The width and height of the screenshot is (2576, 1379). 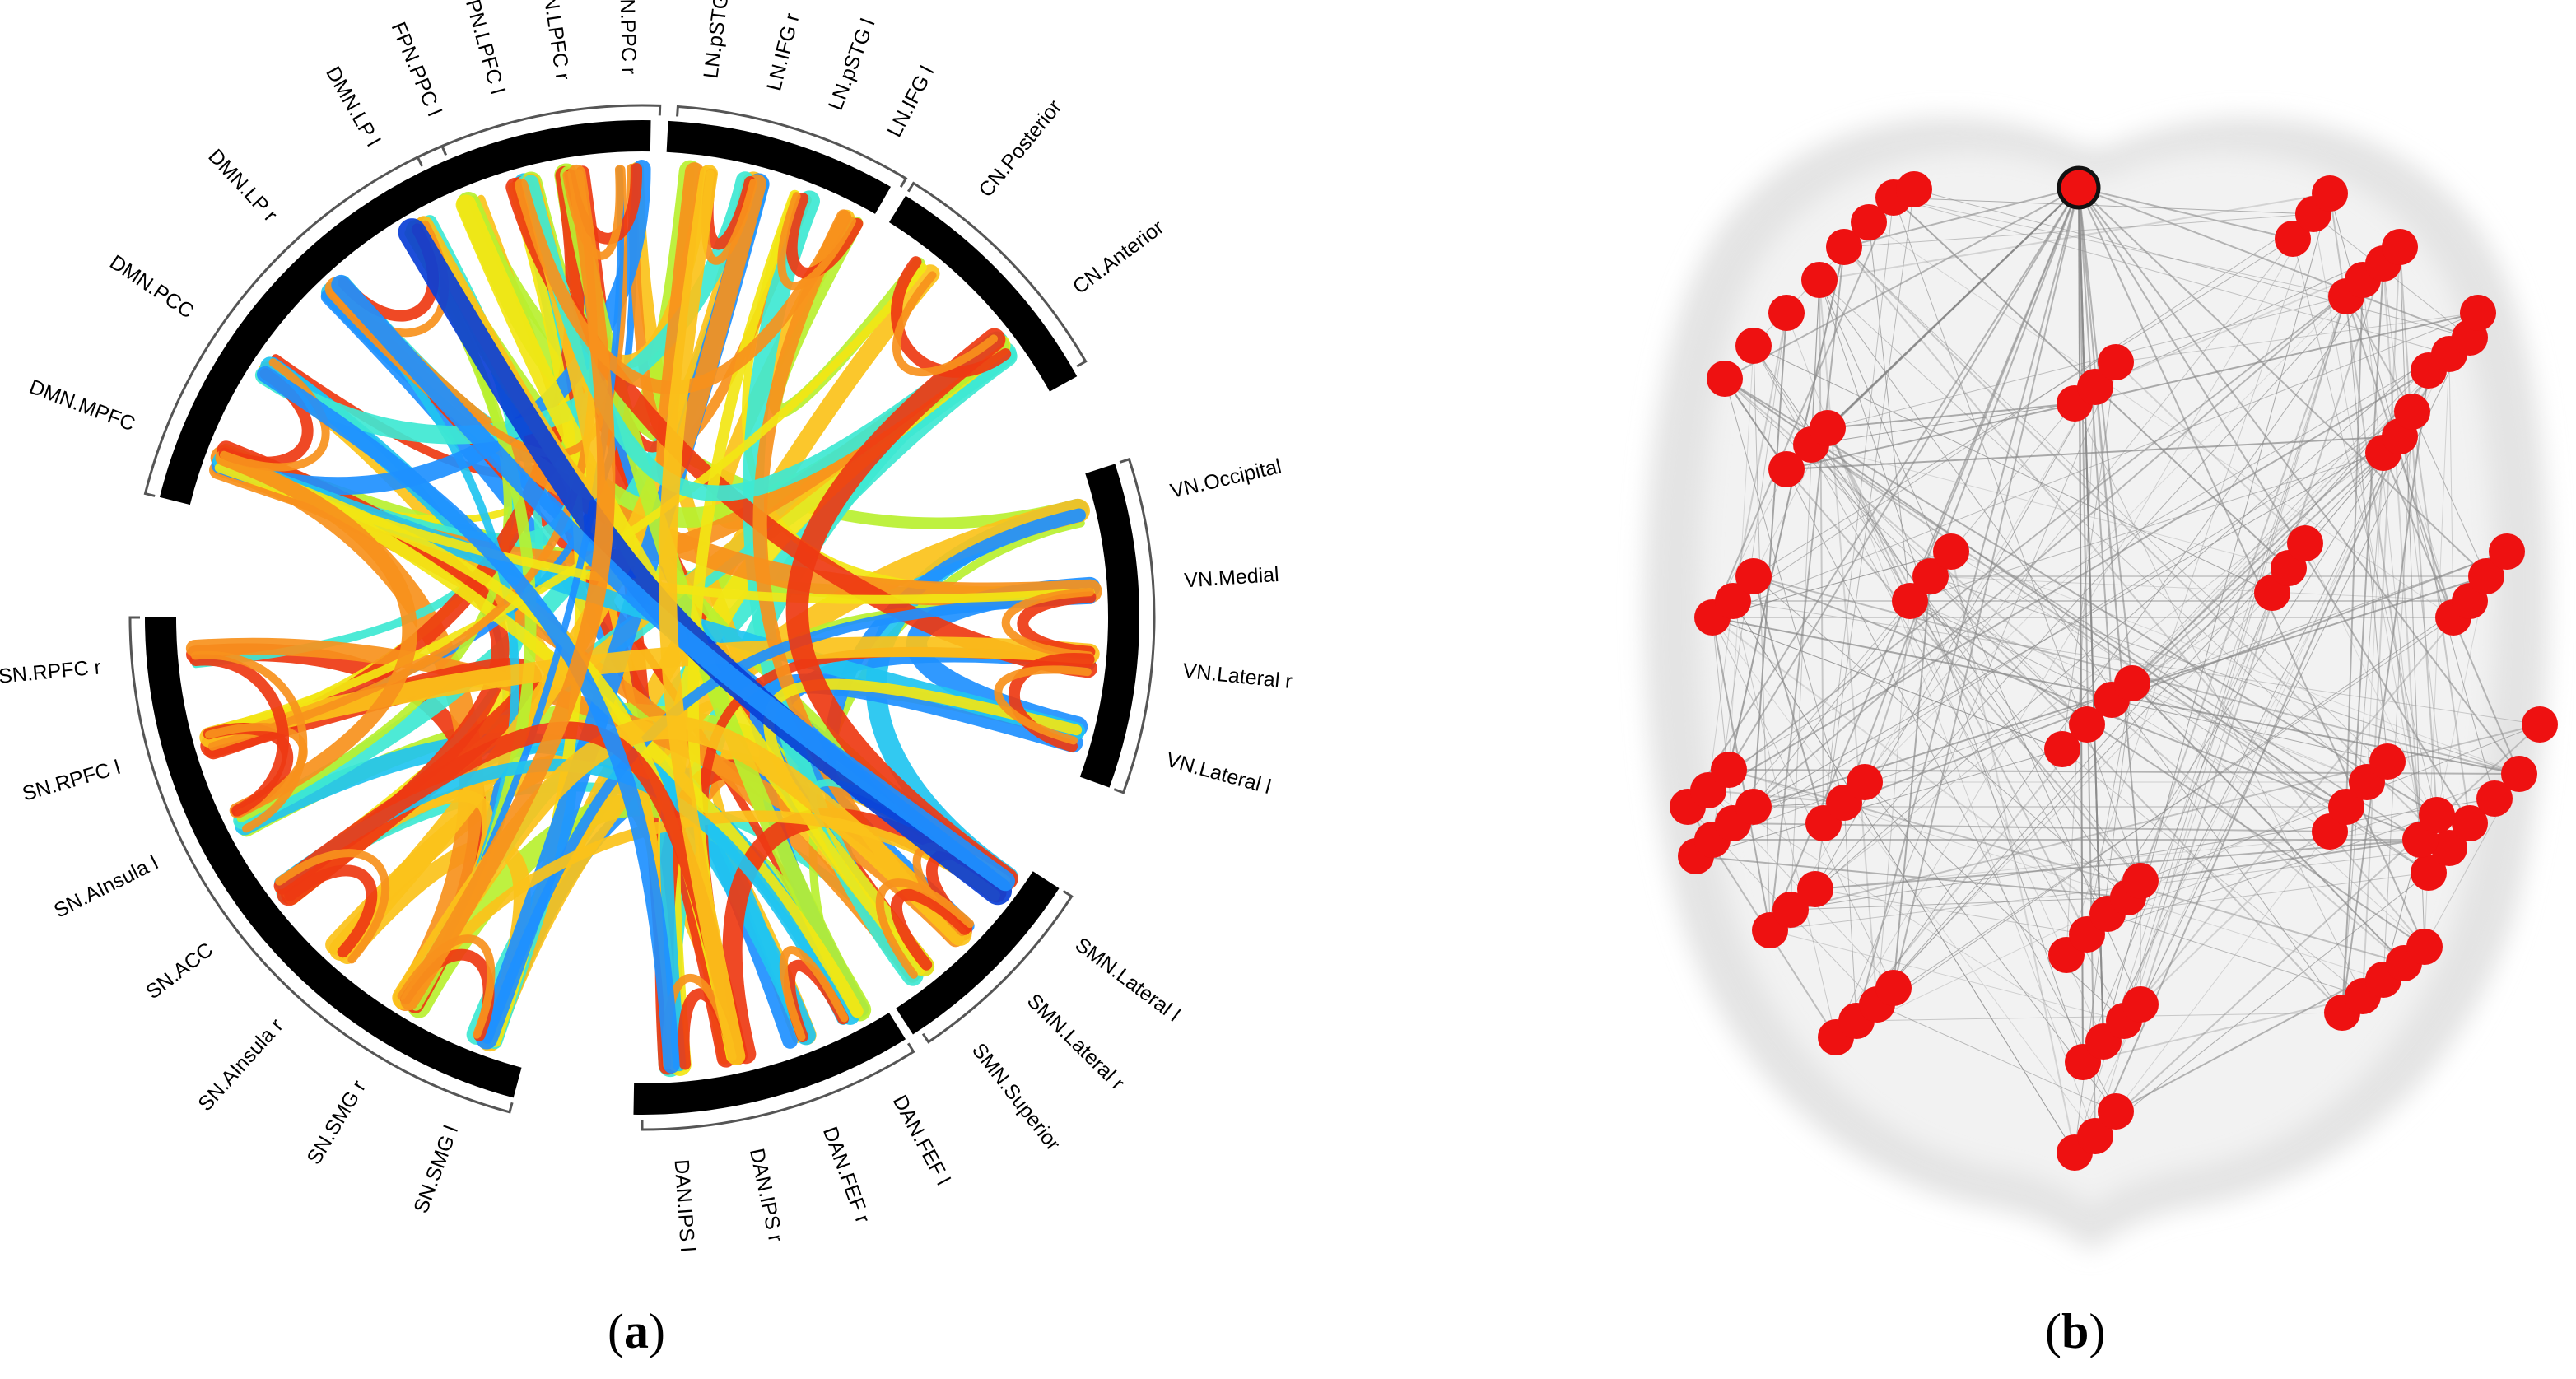 What do you see at coordinates (684, 1205) in the screenshot?
I see `node-label-dan-ips-l: DAN.IPS l` at bounding box center [684, 1205].